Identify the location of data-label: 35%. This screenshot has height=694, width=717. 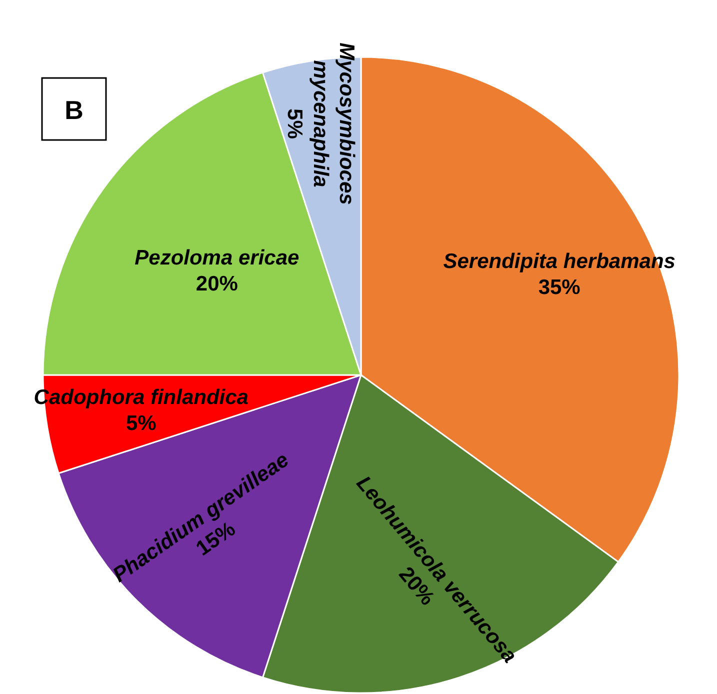
(559, 287).